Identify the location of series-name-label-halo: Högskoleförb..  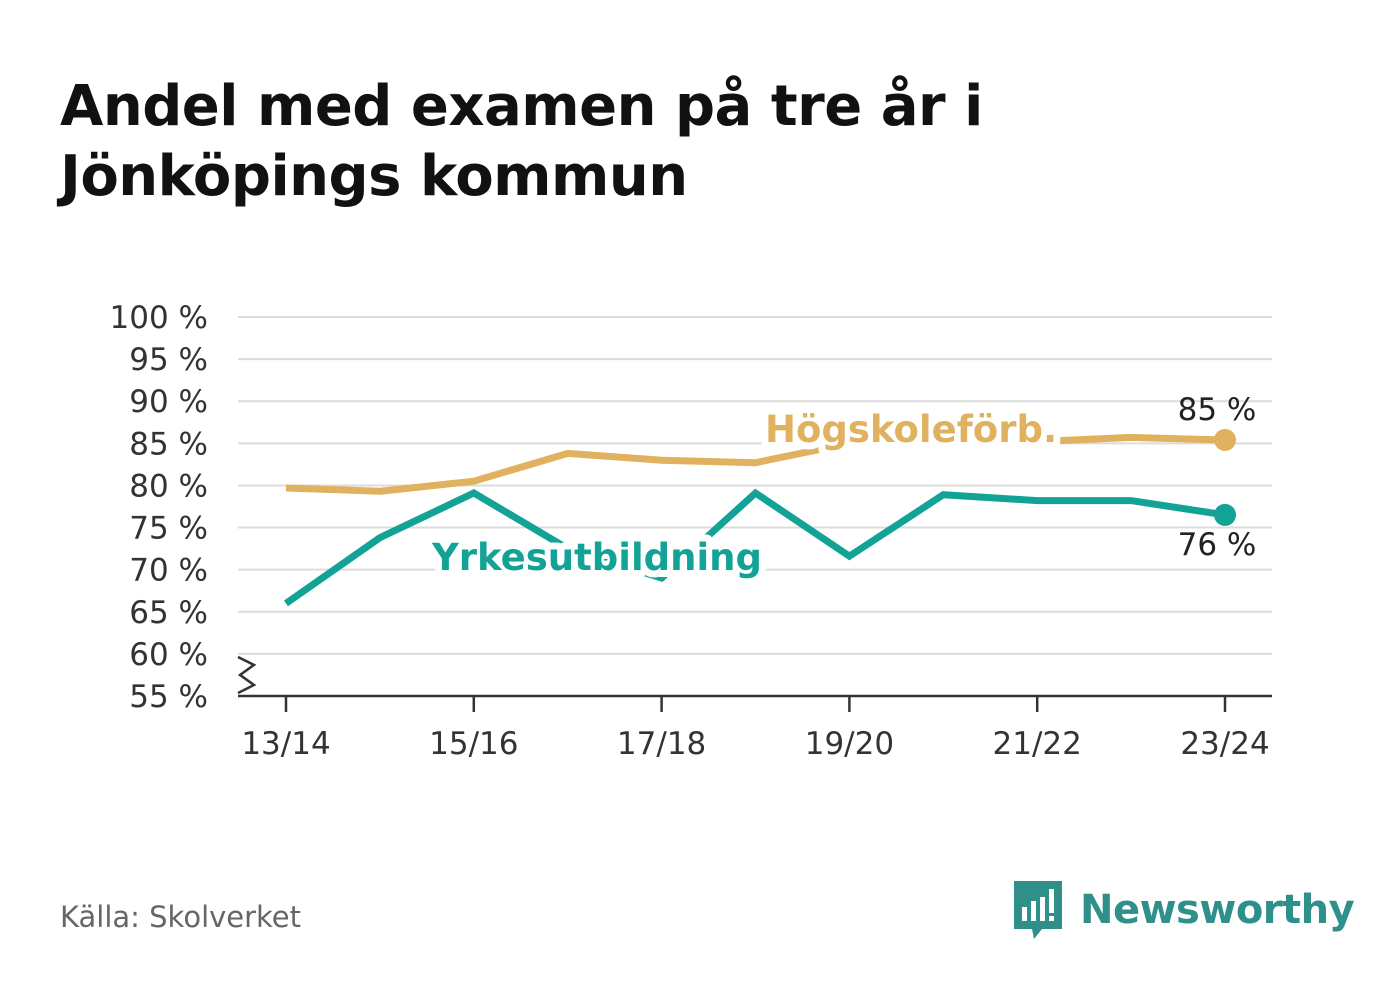
(911, 429).